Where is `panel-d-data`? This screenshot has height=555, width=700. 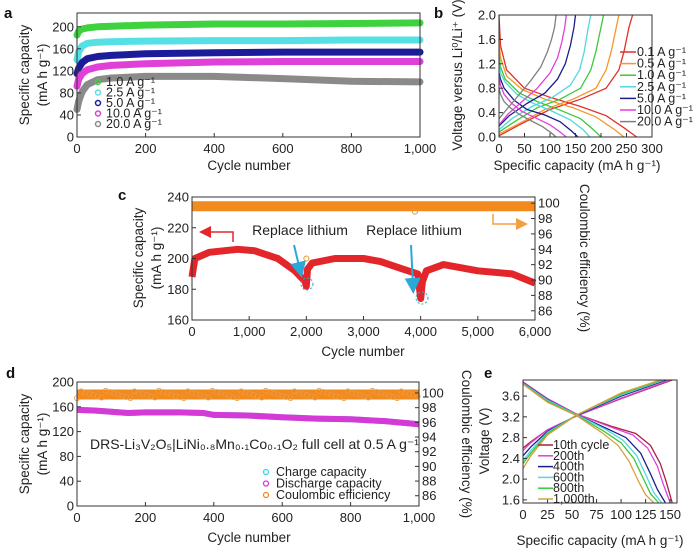 panel-d-data is located at coordinates (247, 407).